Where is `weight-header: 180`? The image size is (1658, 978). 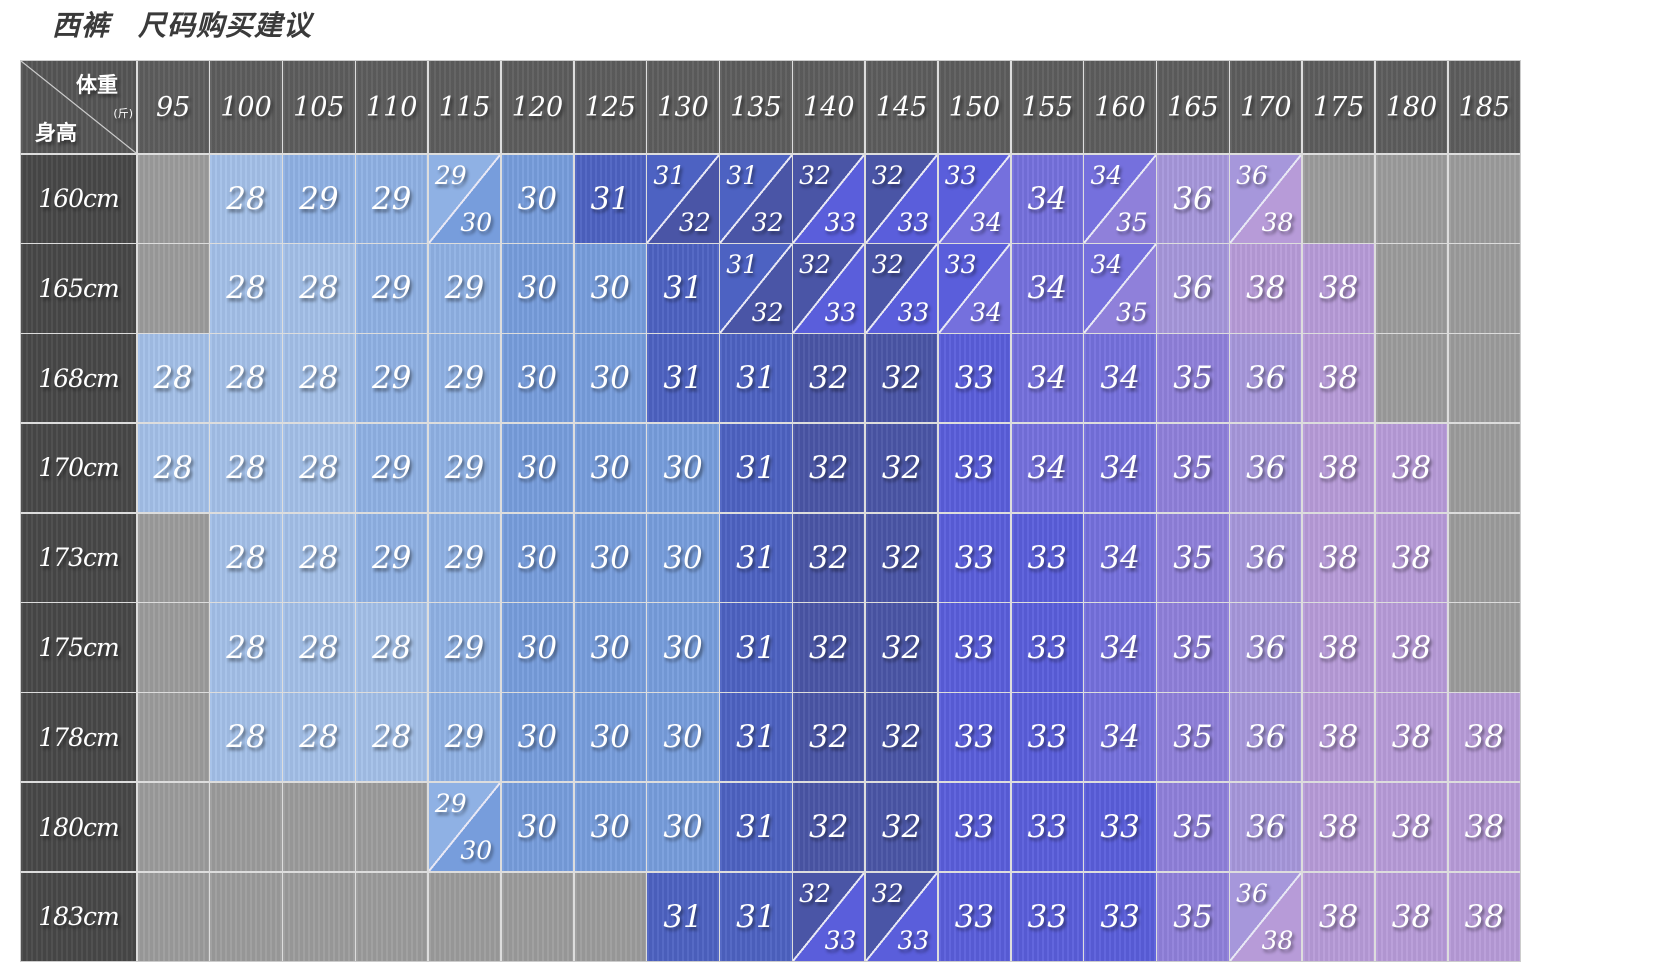 weight-header: 180 is located at coordinates (1411, 107).